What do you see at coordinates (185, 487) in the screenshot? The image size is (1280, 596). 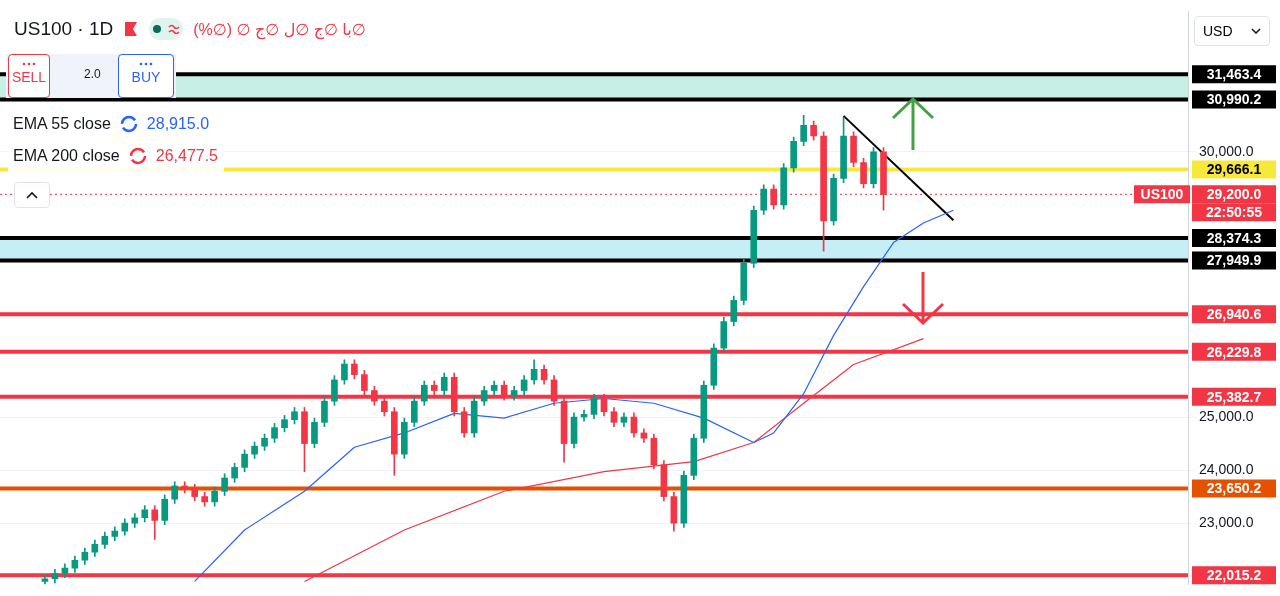 I see `candlestick` at bounding box center [185, 487].